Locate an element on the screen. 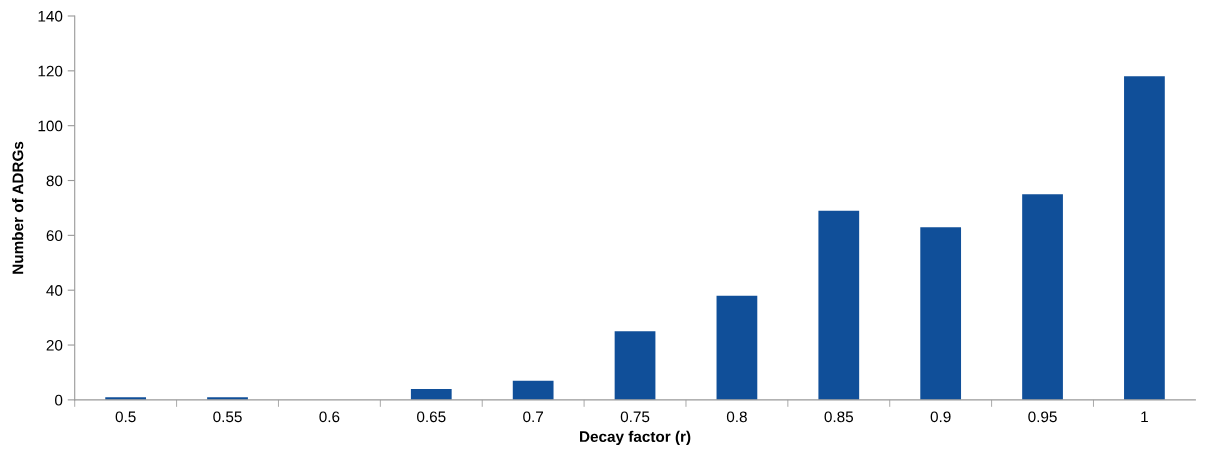 This screenshot has height=457, width=1205. y-tick-label: 120 is located at coordinates (50, 71).